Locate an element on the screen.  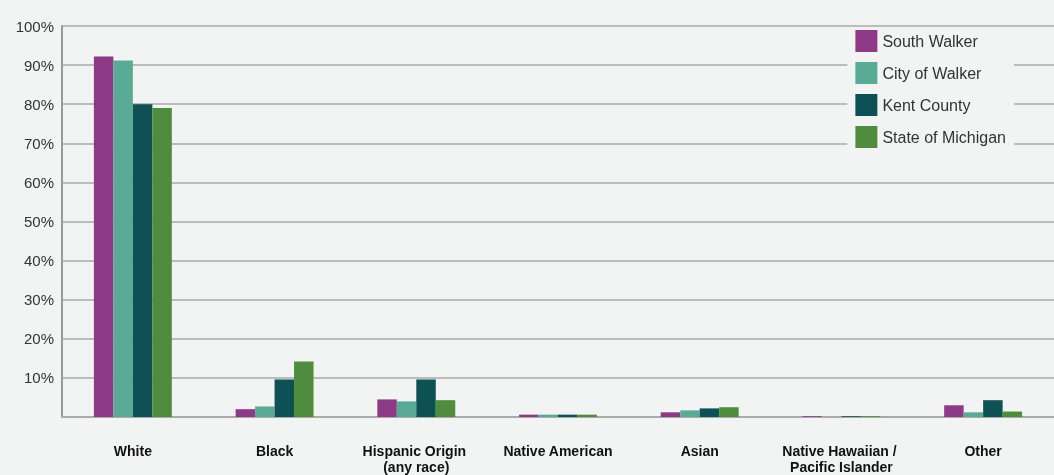
legend-label: Kent County is located at coordinates (926, 105).